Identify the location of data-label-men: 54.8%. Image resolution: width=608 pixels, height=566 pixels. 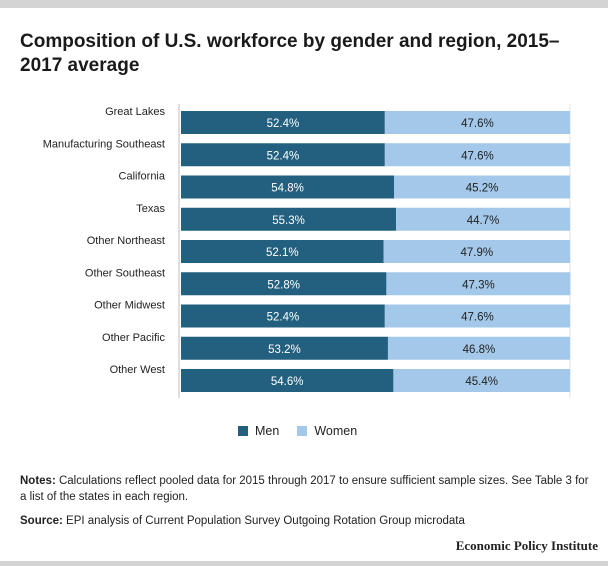
(287, 189).